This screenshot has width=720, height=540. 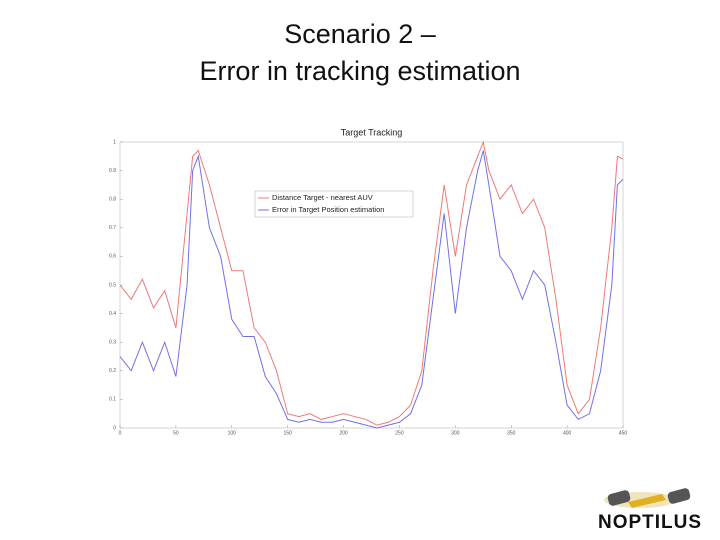 What do you see at coordinates (112, 228) in the screenshot?
I see `y-tick-label: 0.7` at bounding box center [112, 228].